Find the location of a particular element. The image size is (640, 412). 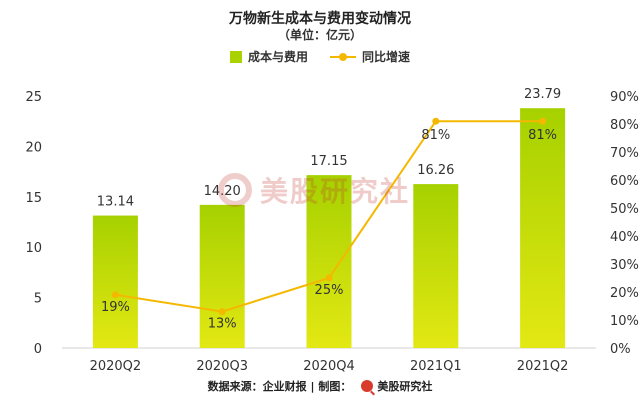

footer: 数据来源：企业财报 | 制图： 美股研究社 is located at coordinates (320, 386).